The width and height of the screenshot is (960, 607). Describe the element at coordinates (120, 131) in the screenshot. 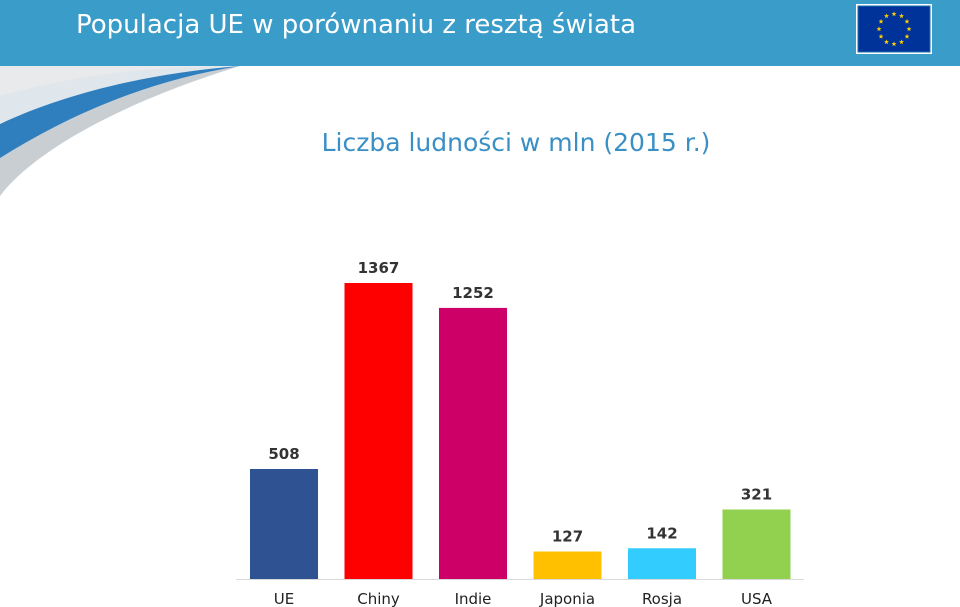

I see `decorative-swoosh` at that location.